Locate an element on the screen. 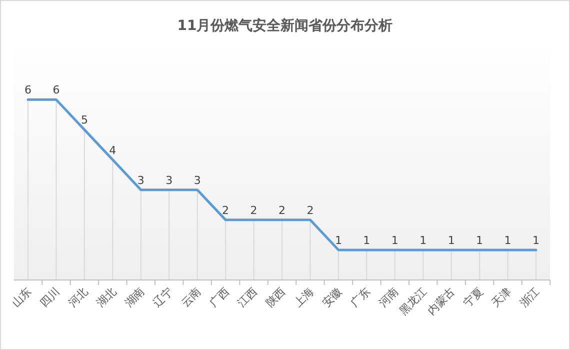 The height and width of the screenshot is (350, 570). x-tick-label: 云南 is located at coordinates (191, 297).